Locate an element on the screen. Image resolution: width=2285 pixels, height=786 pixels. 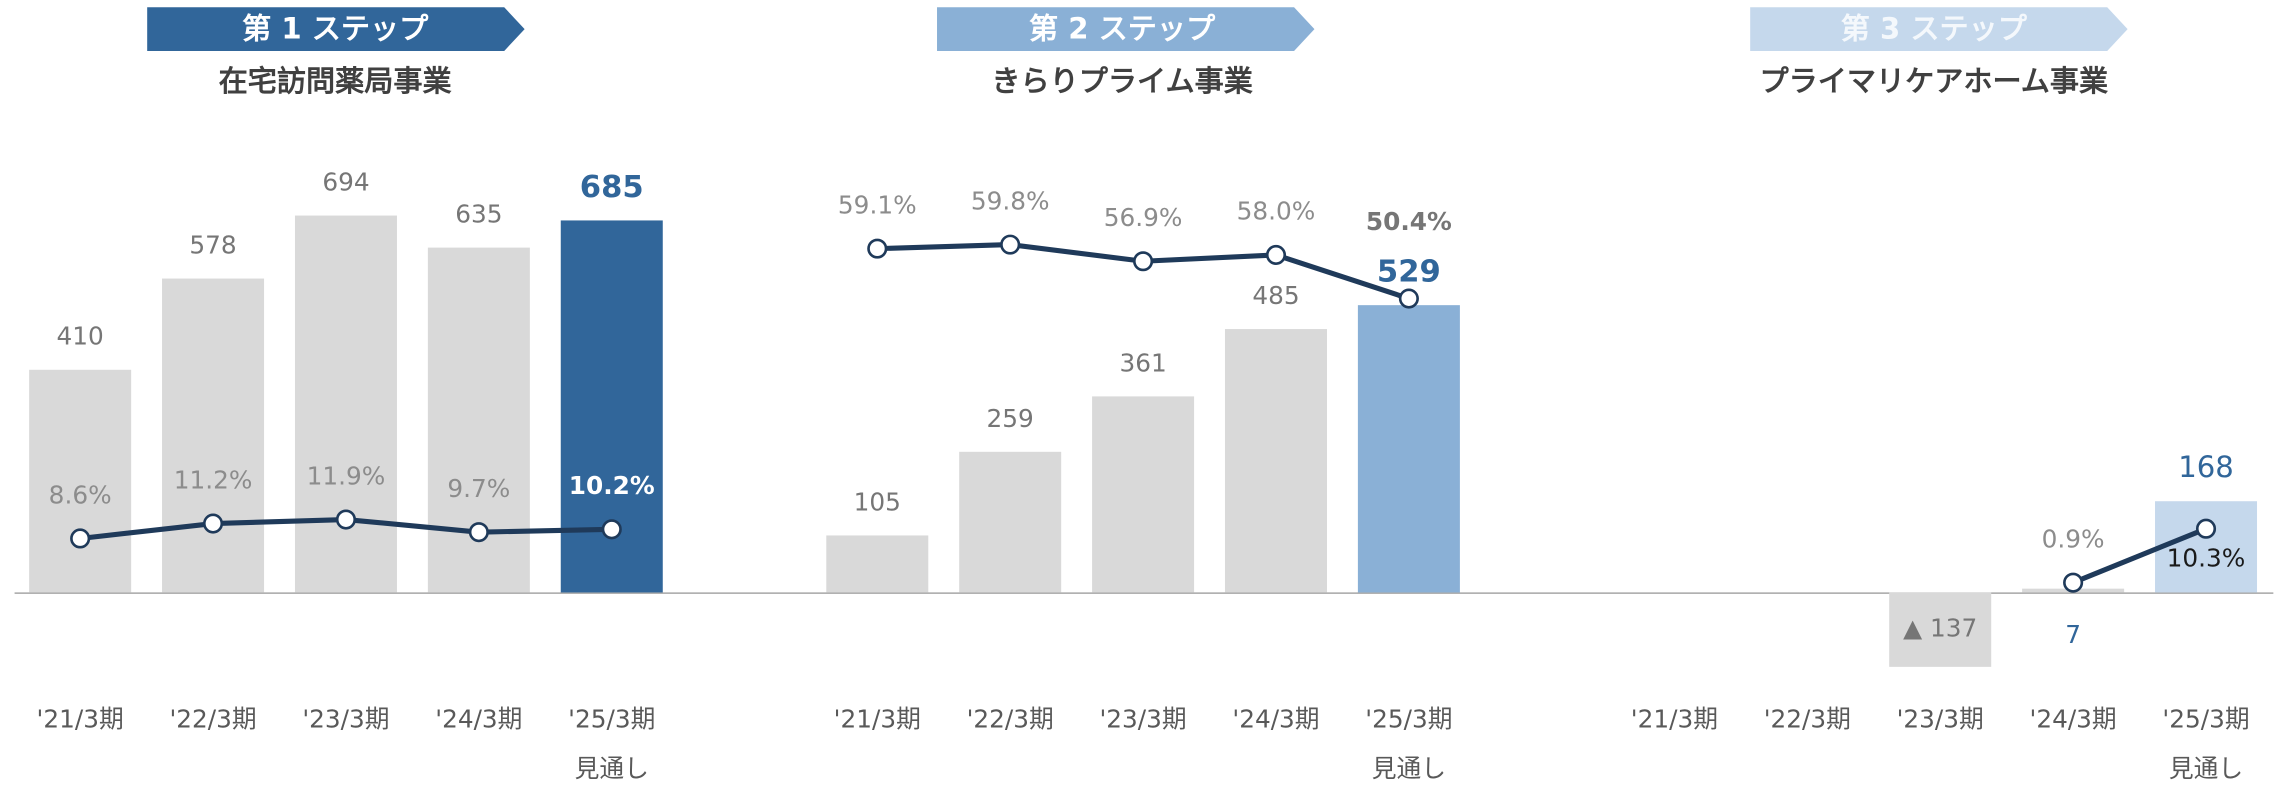
ratio-line is located at coordinates (2139, 556).